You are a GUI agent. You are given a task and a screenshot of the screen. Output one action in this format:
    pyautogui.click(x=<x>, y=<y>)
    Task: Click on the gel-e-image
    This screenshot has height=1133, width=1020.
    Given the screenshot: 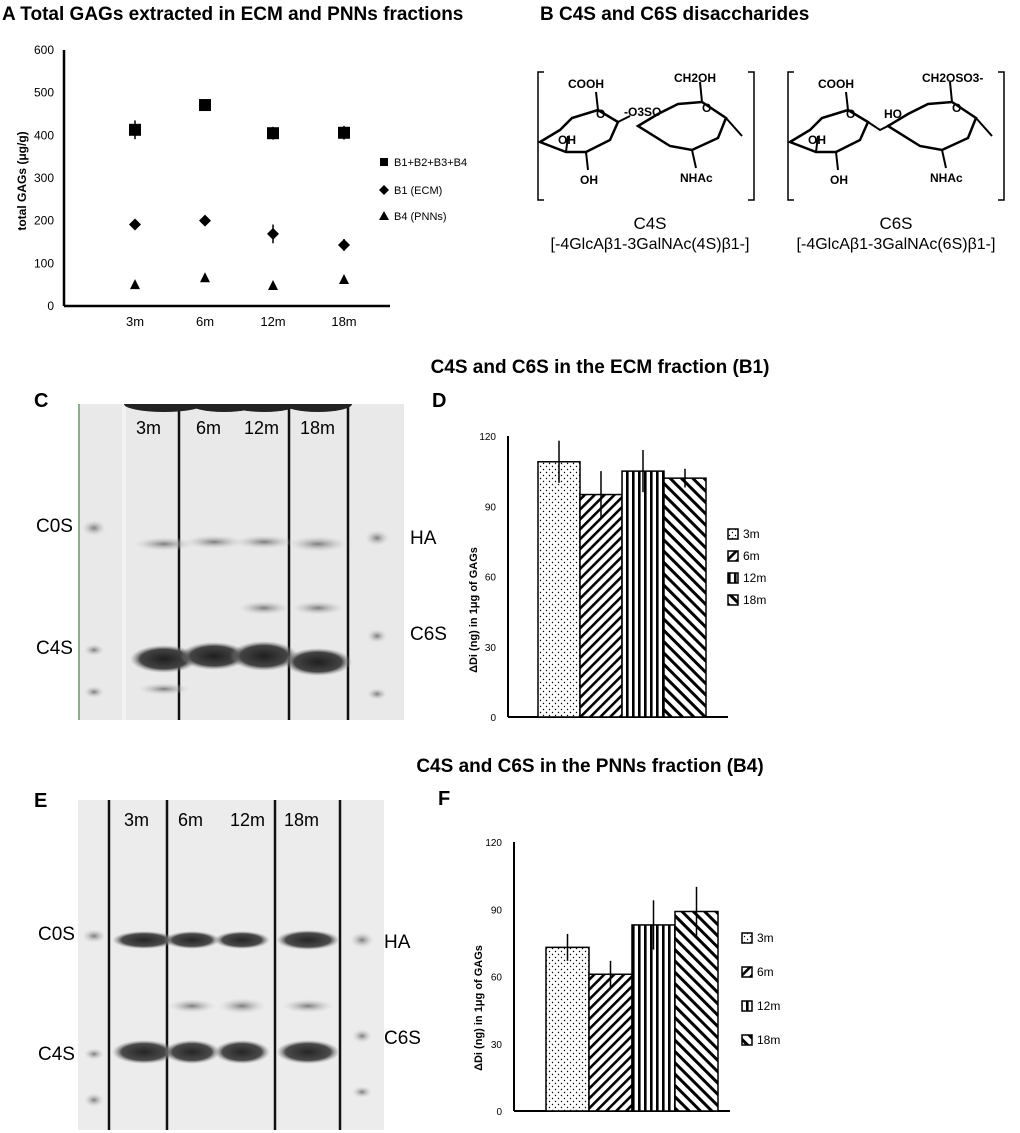 What is the action you would take?
    pyautogui.click(x=231, y=965)
    